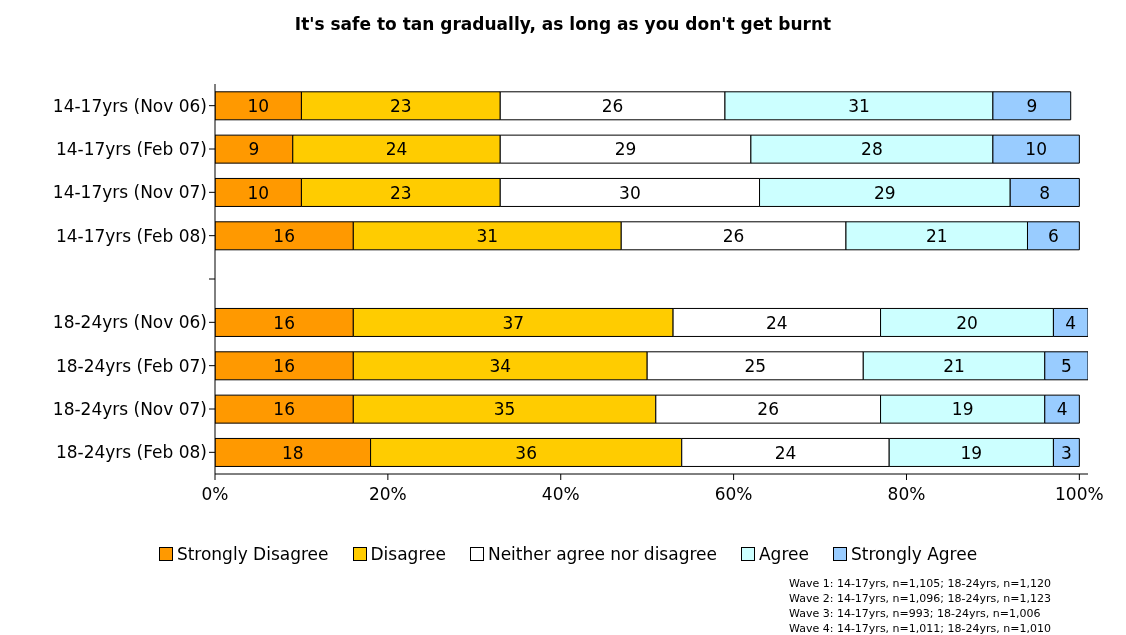  I want to click on x-tick-label: 0%, so click(215, 494).